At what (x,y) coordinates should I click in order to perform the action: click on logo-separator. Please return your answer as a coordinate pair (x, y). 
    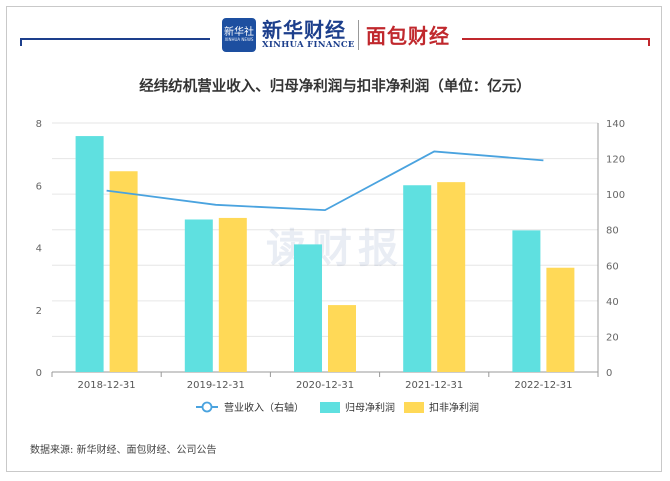
    Looking at the image, I should click on (358, 35).